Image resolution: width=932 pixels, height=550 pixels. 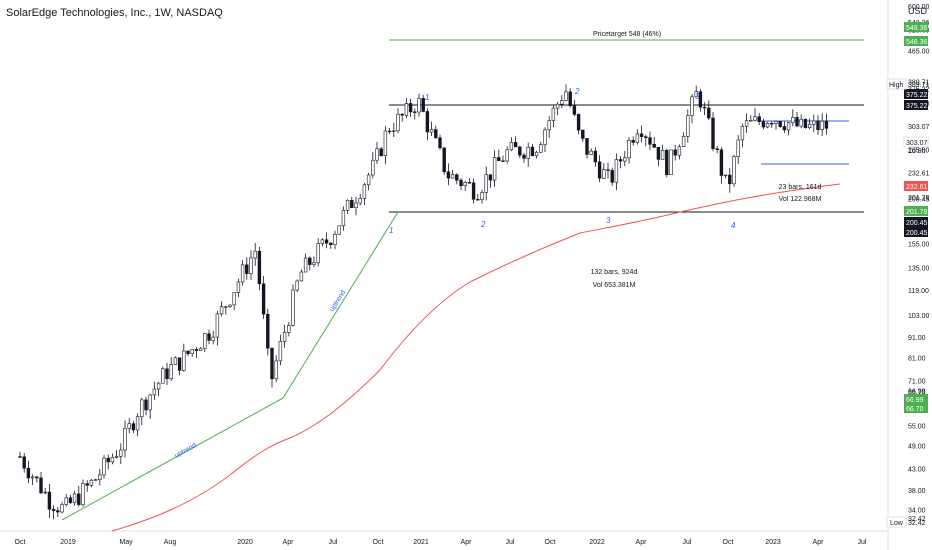 I want to click on price-axis-tick: 66.70, so click(x=917, y=392).